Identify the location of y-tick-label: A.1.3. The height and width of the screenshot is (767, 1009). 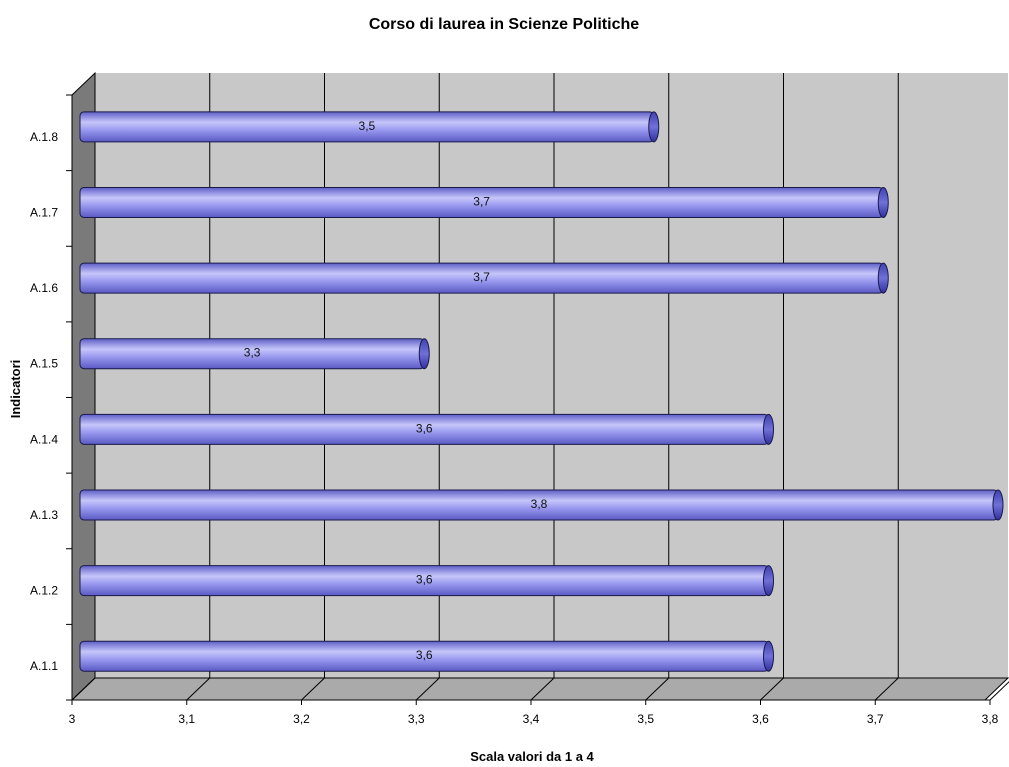
(44, 515).